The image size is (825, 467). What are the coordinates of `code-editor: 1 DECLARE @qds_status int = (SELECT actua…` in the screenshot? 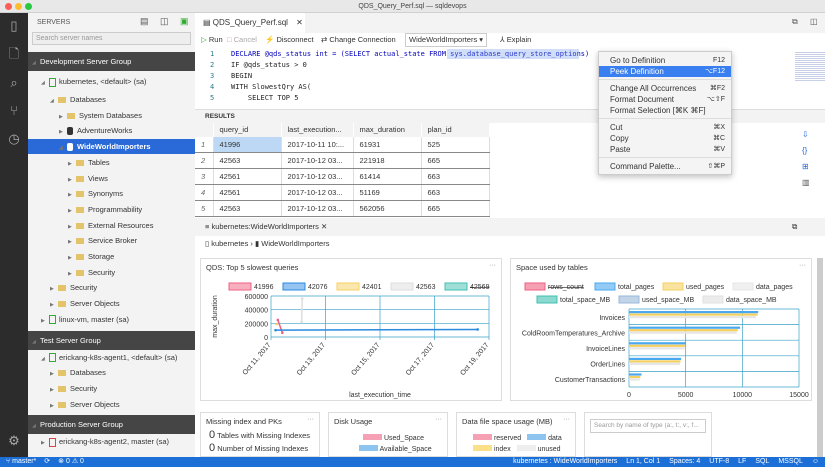 It's located at (510, 77).